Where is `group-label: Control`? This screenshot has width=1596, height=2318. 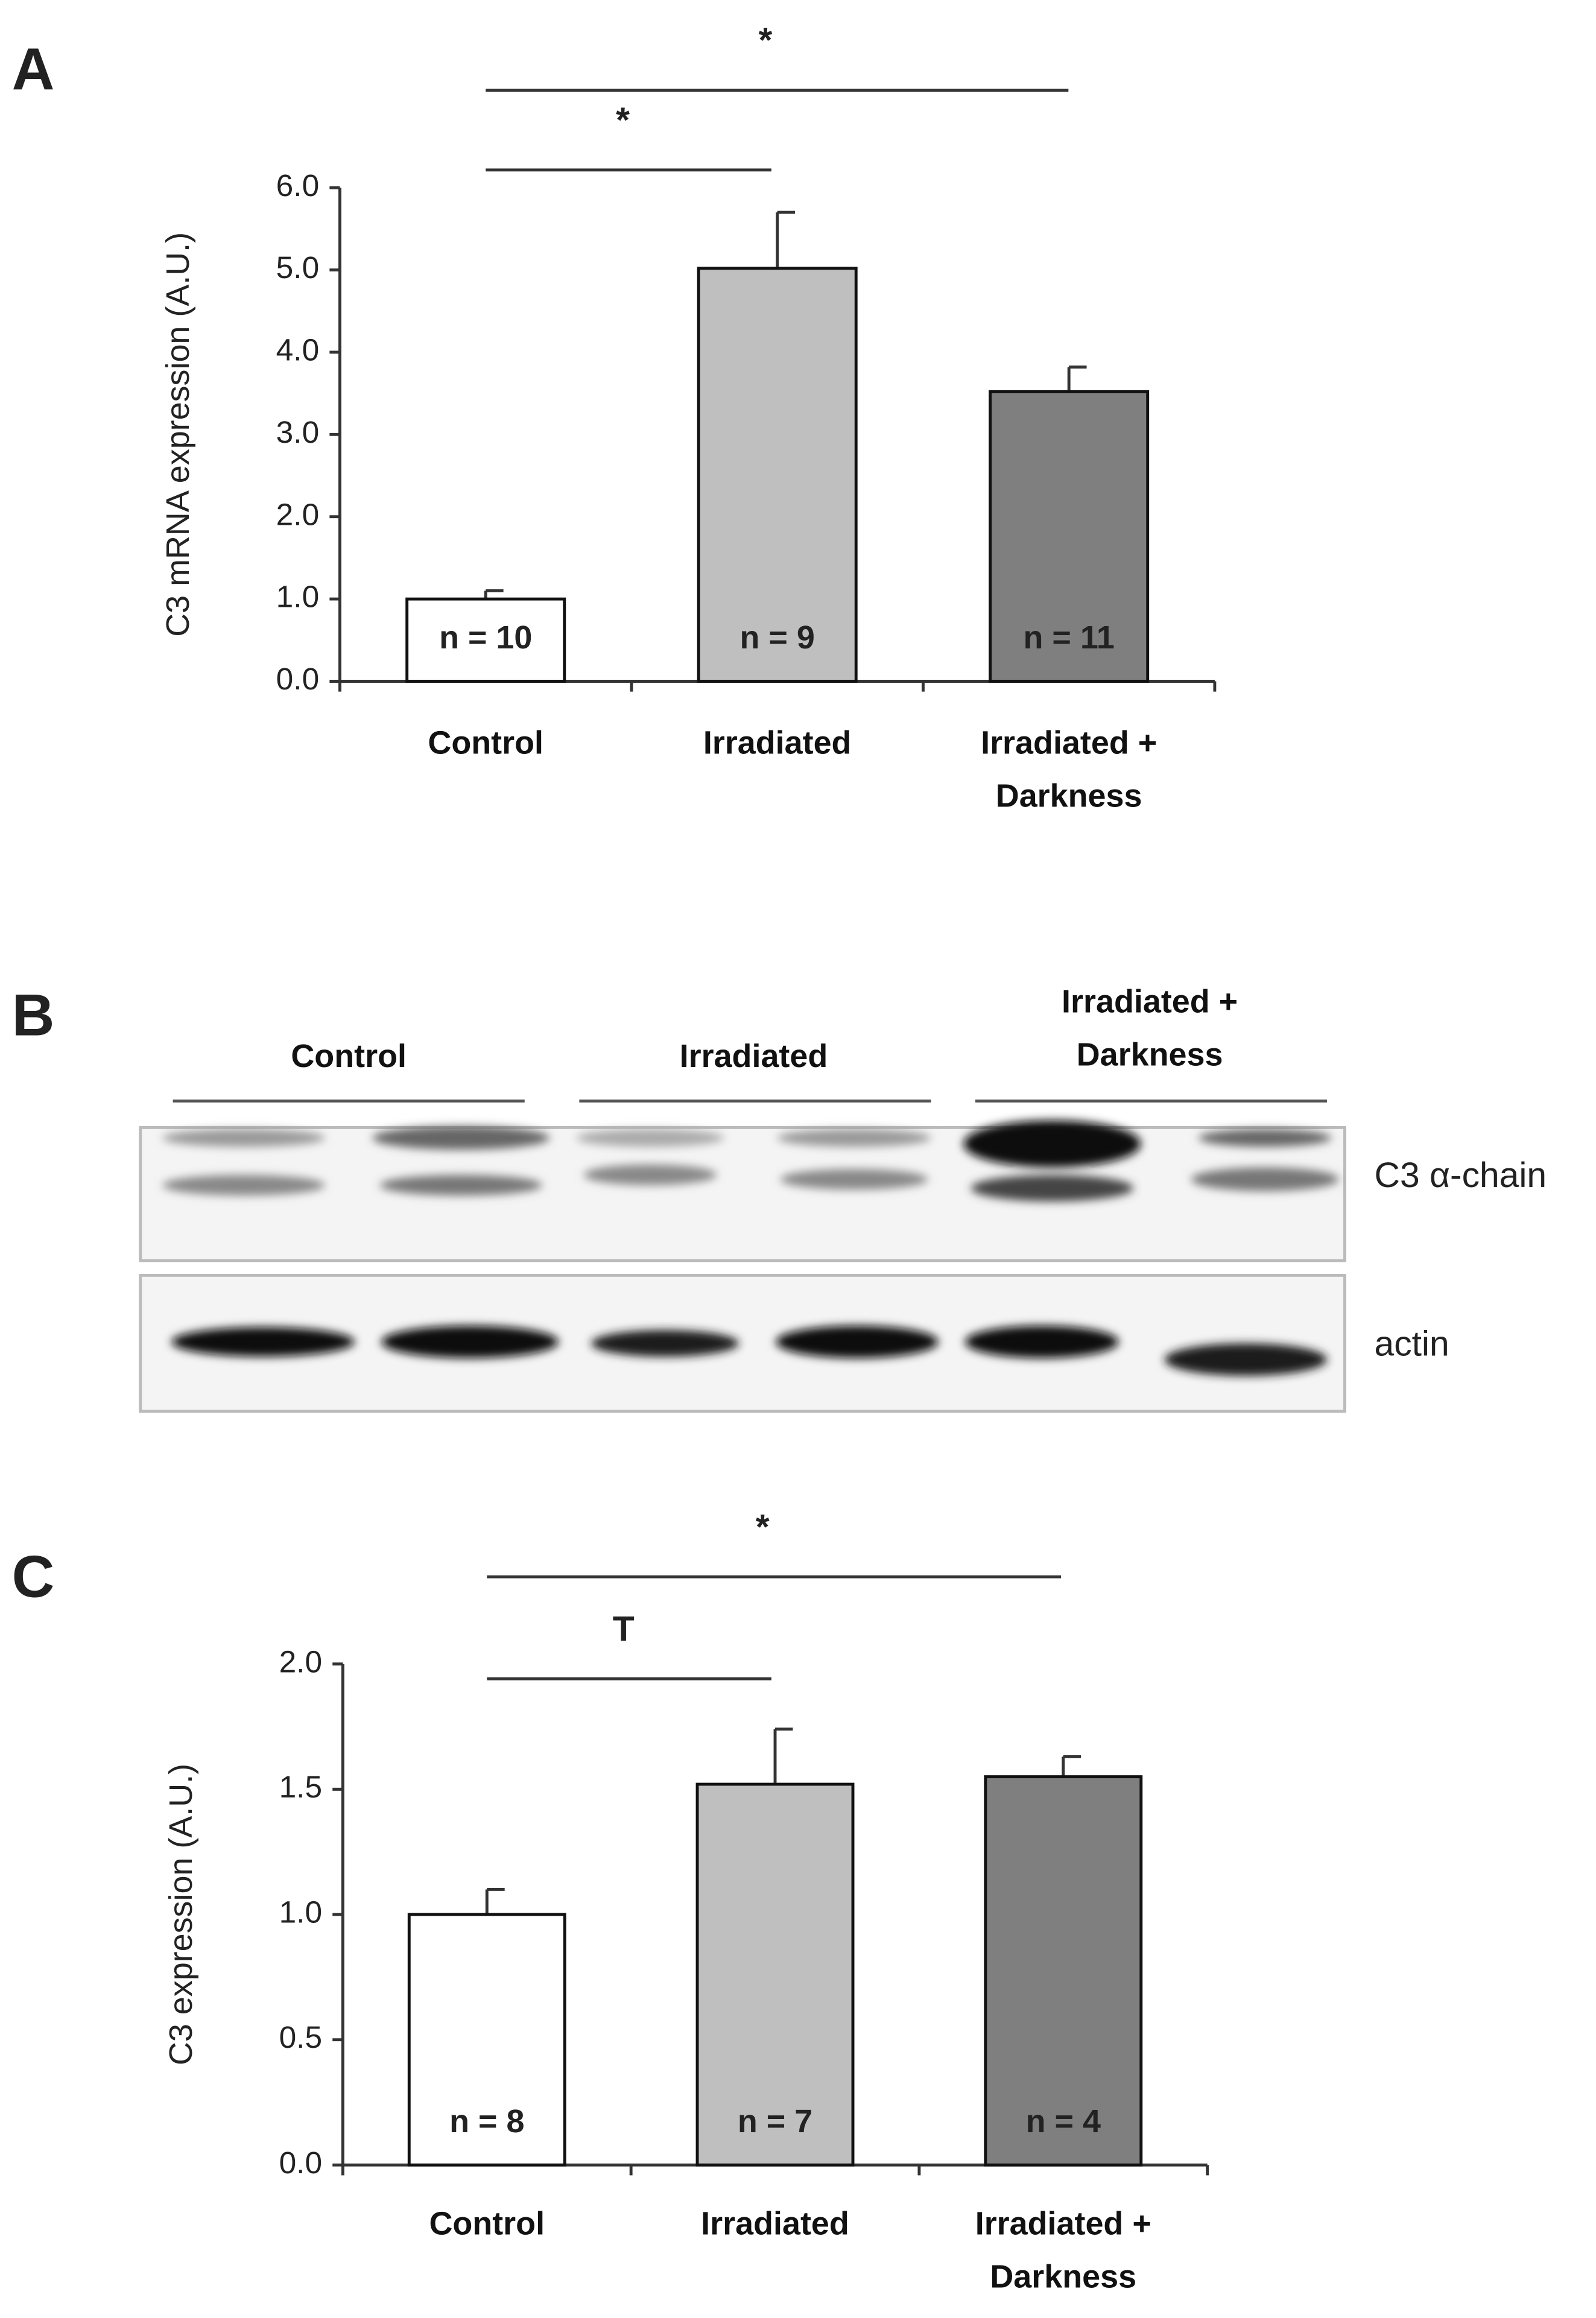
group-label: Control is located at coordinates (349, 1056).